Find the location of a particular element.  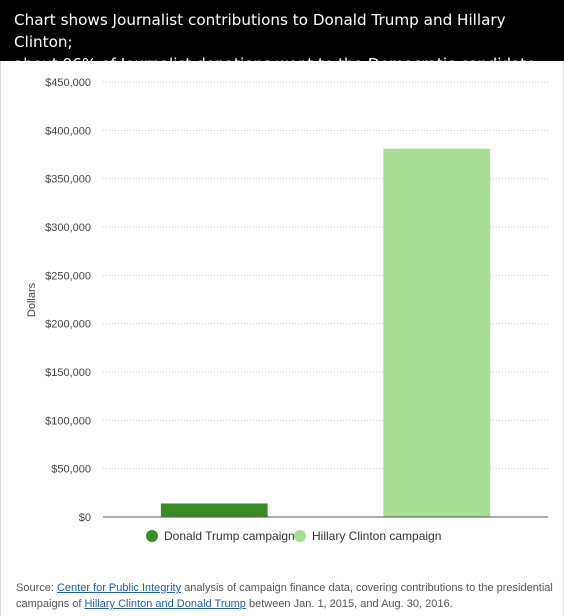

legend-item-trump: Donald Trump campaign is located at coordinates (220, 536).